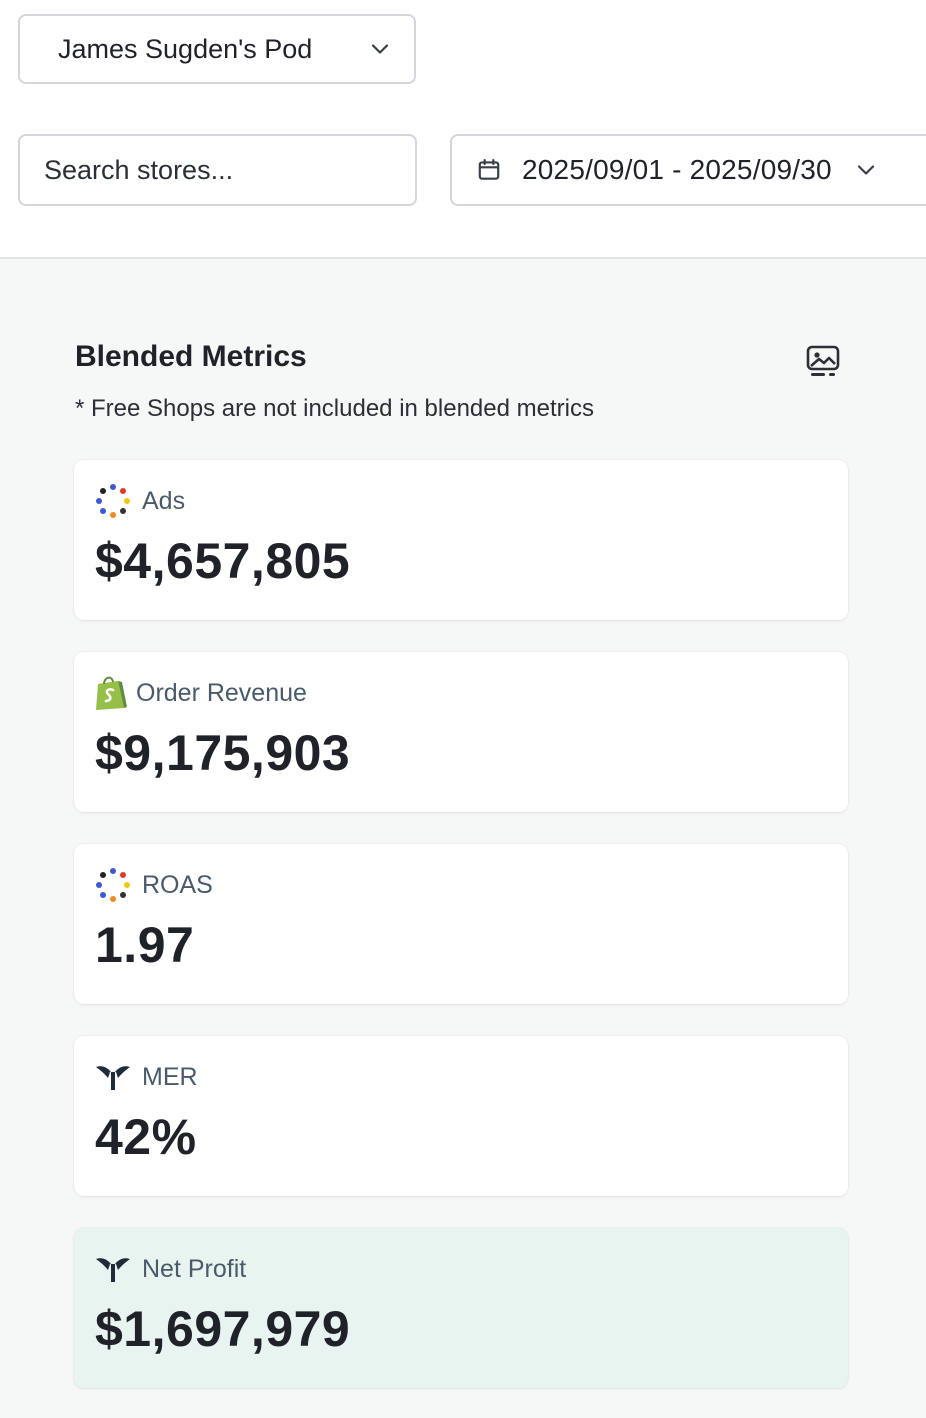 This screenshot has height=1418, width=926. I want to click on metric-card-header: Order Revenue, so click(200, 693).